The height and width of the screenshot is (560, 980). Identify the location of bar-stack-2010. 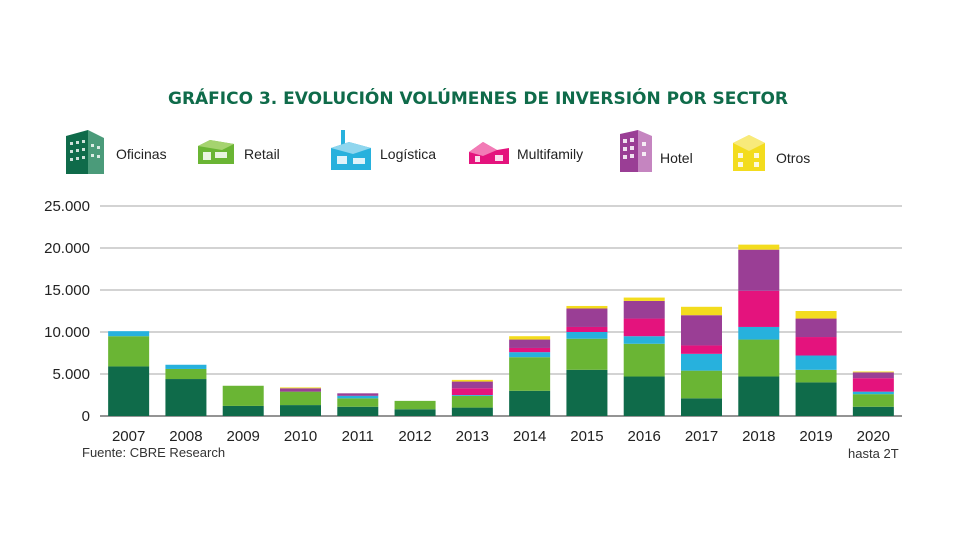
(300, 401).